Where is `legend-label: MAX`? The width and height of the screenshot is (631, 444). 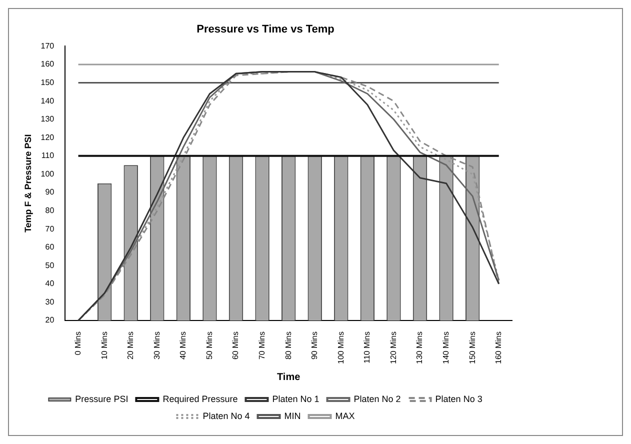 legend-label: MAX is located at coordinates (345, 415).